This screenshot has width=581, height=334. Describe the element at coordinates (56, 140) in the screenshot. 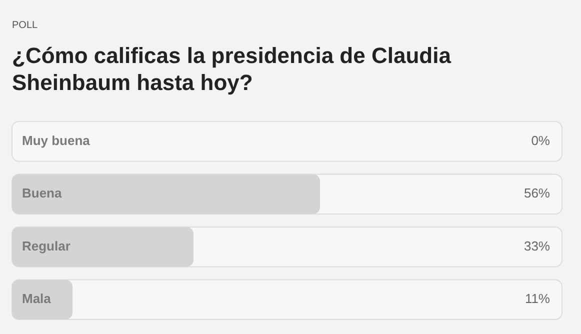

I see `y-tick-label: Muy buena` at that location.